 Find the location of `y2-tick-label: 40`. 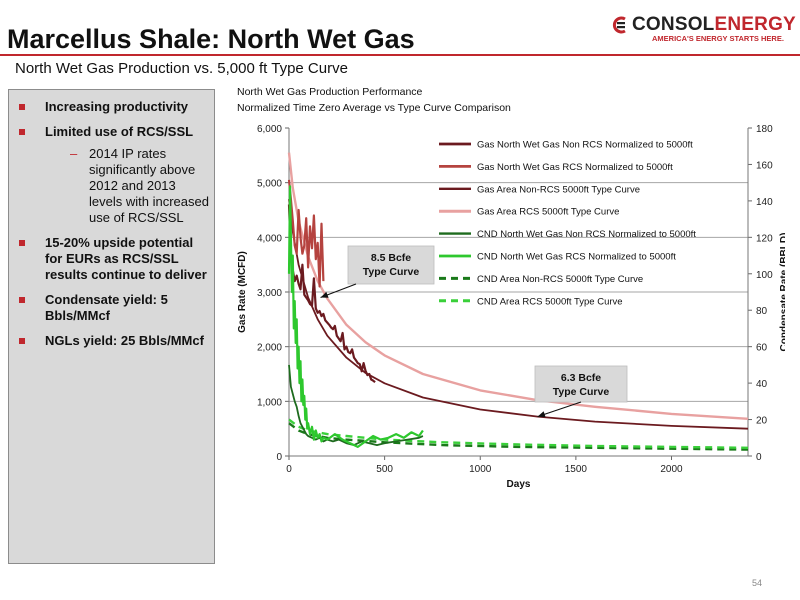

y2-tick-label: 40 is located at coordinates (762, 384).